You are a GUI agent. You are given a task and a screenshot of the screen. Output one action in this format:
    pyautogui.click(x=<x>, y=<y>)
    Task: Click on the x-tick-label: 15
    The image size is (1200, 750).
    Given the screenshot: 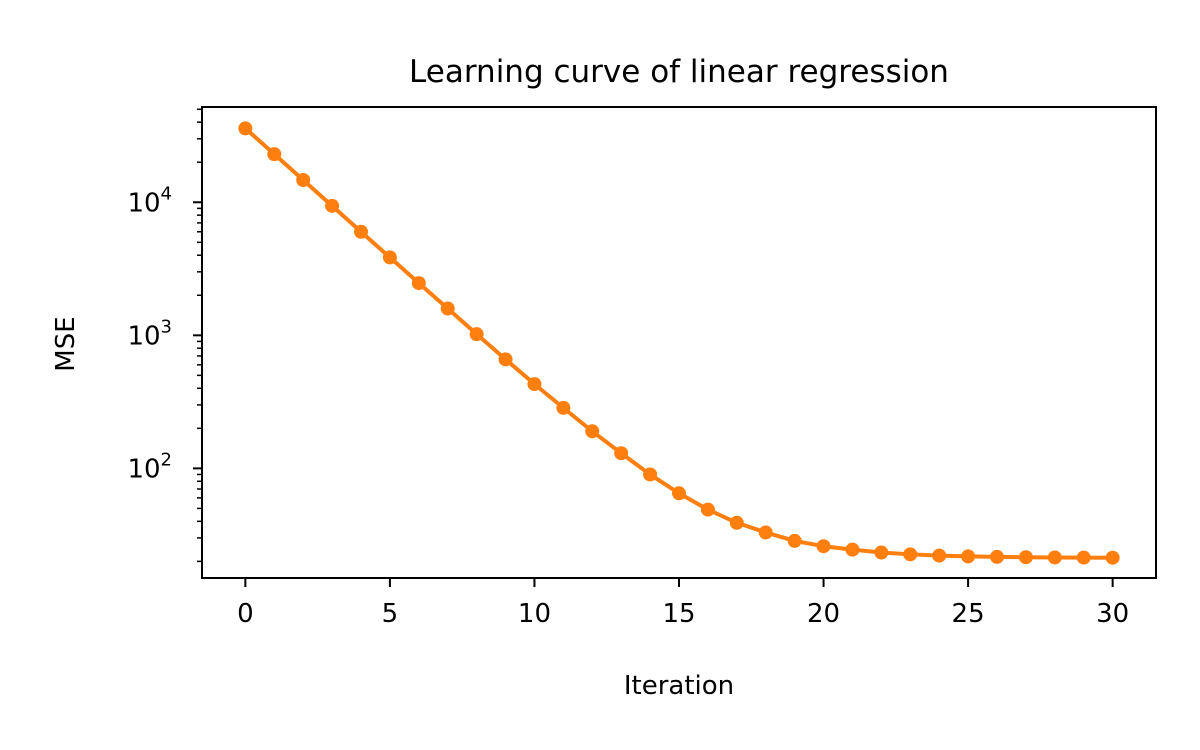 What is the action you would take?
    pyautogui.click(x=678, y=614)
    